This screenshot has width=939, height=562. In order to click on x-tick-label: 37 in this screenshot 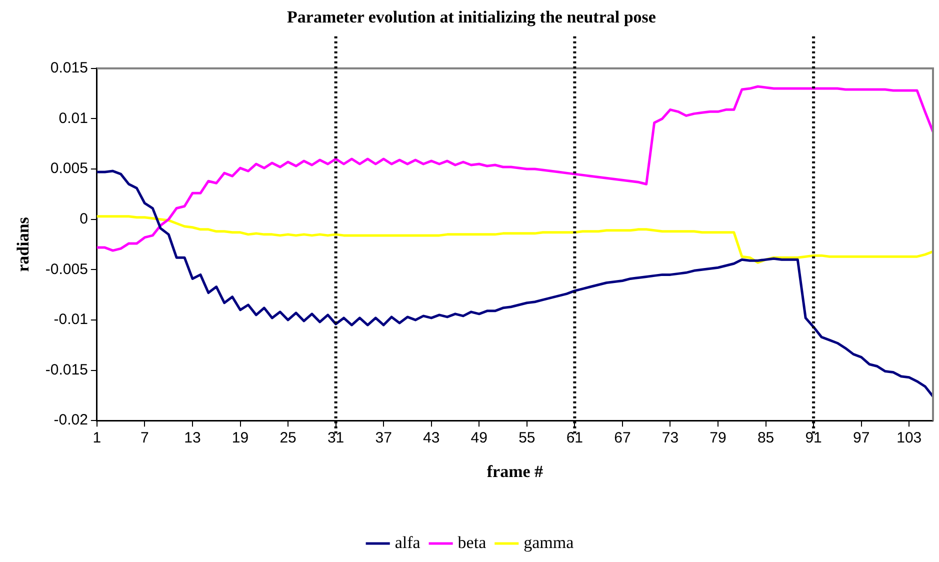, I will do `click(383, 438)`.